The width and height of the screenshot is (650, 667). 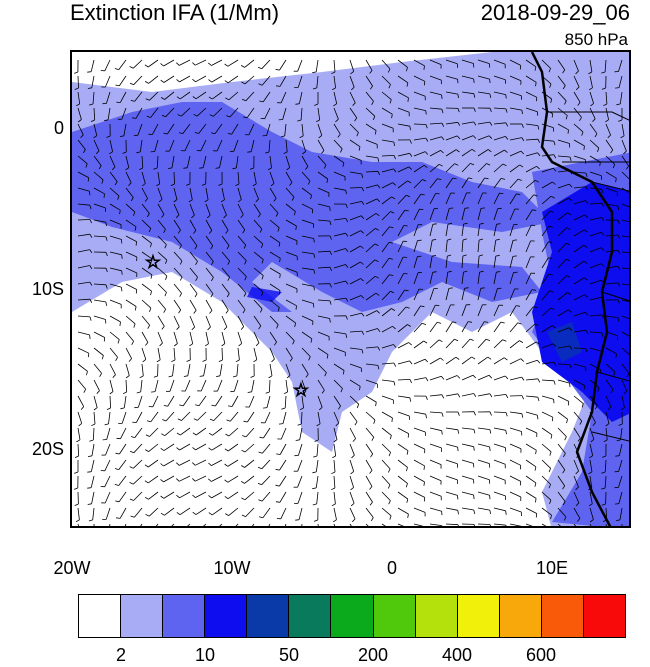 I want to click on map-datetime: 2018-09-29_06, so click(x=555, y=12).